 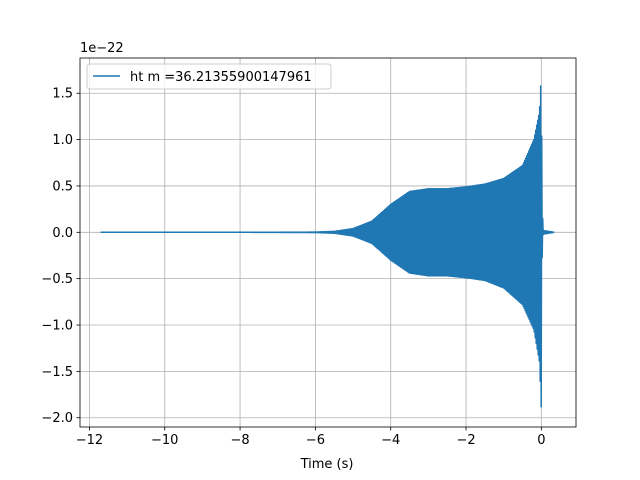 I want to click on legend-box, so click(x=209, y=76).